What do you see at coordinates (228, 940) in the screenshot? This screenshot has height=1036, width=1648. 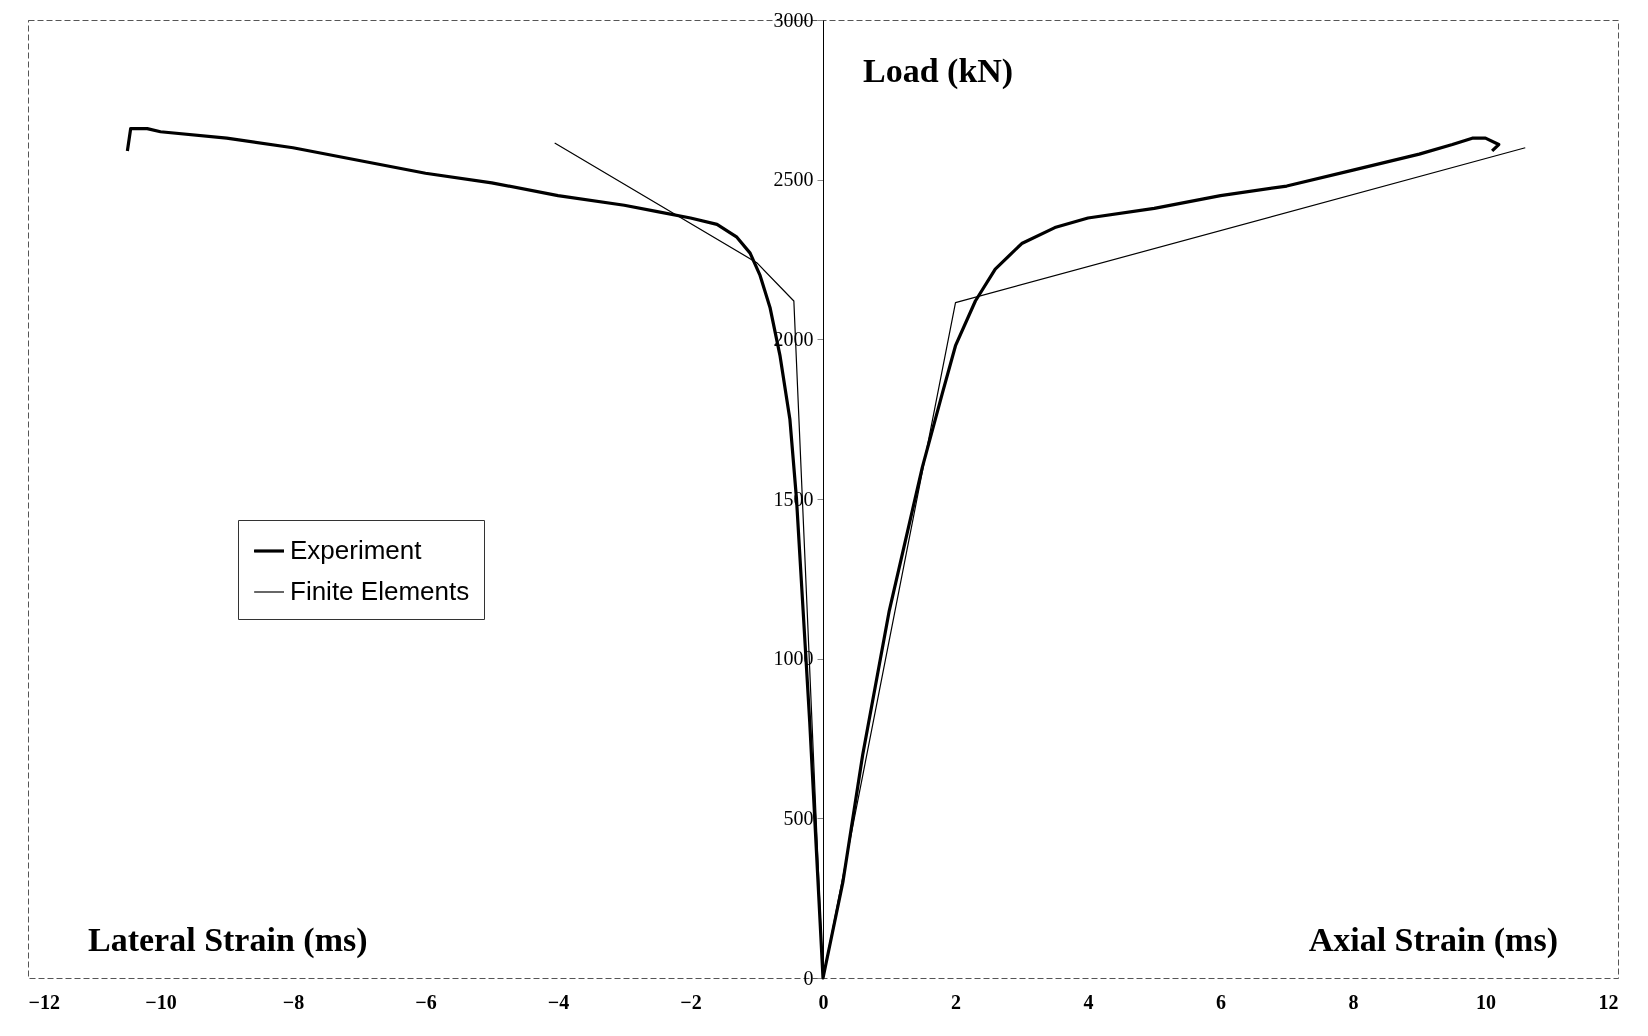 I see `annotation: Lateral Strain (ms)` at bounding box center [228, 940].